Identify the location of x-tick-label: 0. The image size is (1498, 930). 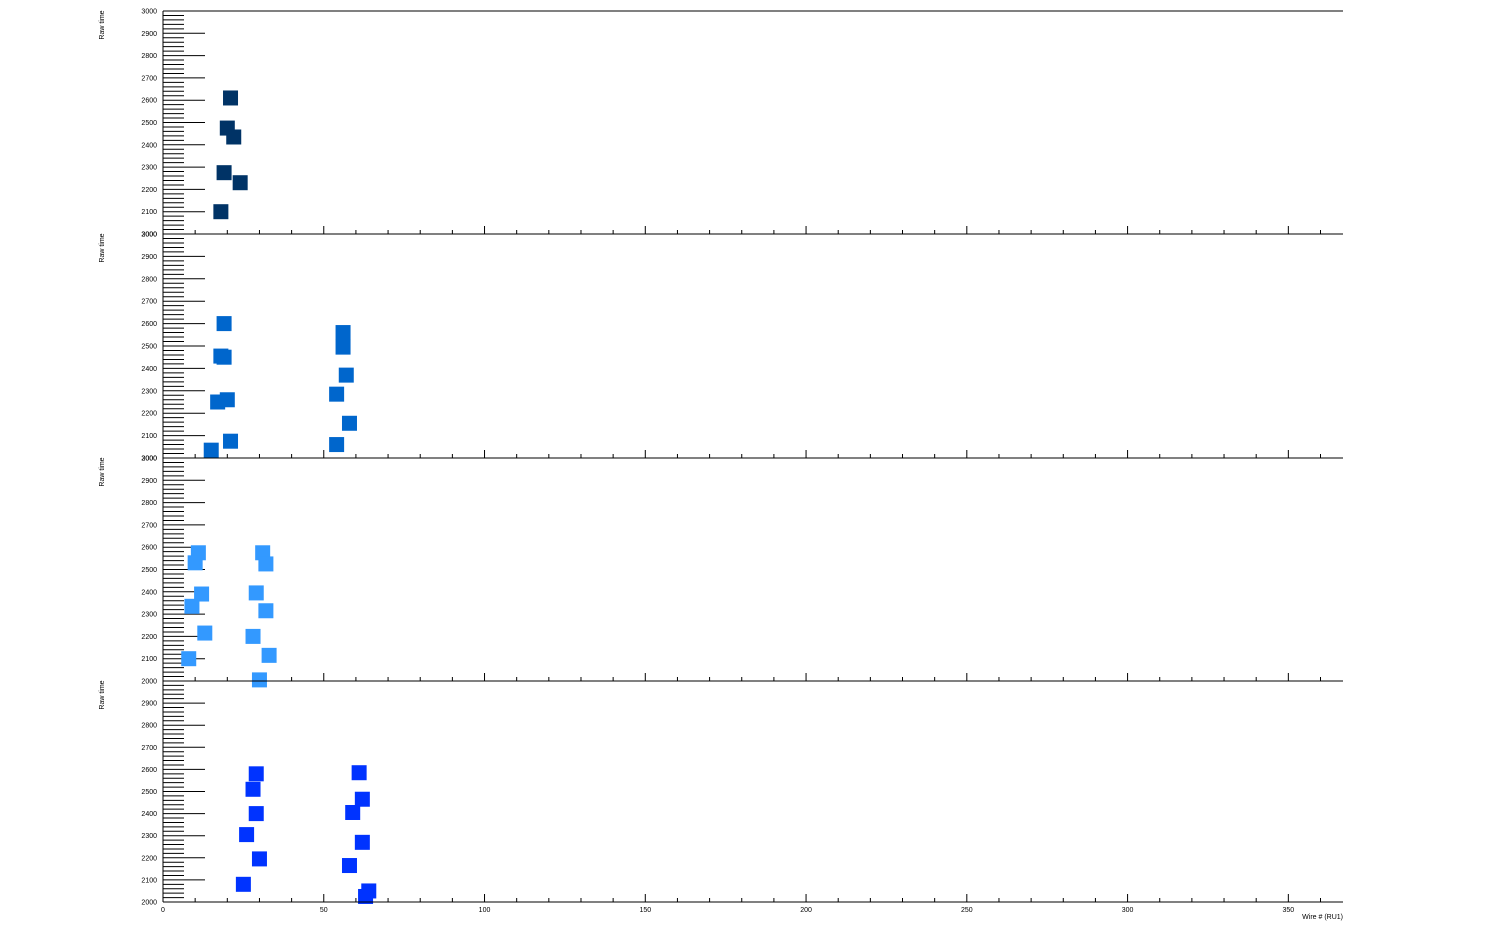
(163, 910).